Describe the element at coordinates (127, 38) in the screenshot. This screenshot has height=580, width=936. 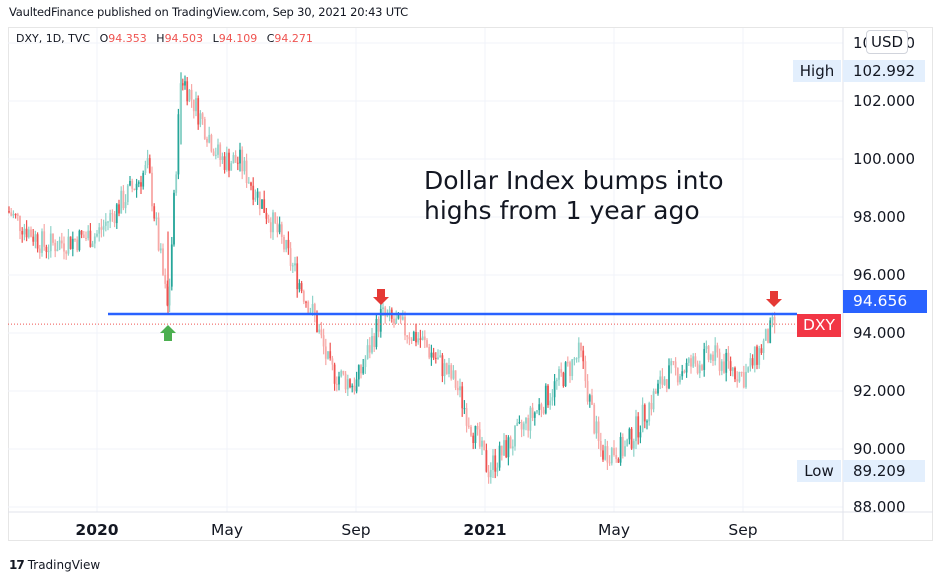
I see `open-value: 94.353` at that location.